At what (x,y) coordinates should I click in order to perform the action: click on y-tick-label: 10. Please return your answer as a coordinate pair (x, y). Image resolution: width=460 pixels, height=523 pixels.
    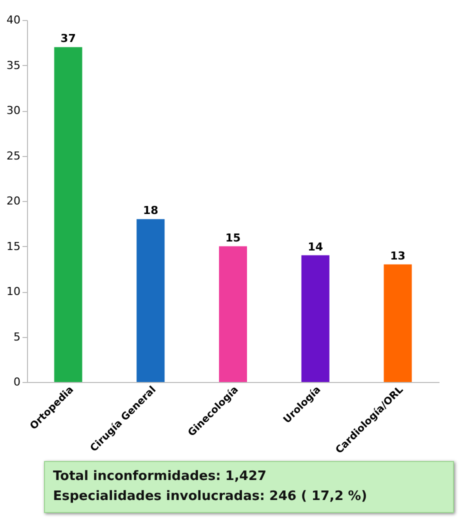
    Looking at the image, I should click on (13, 291).